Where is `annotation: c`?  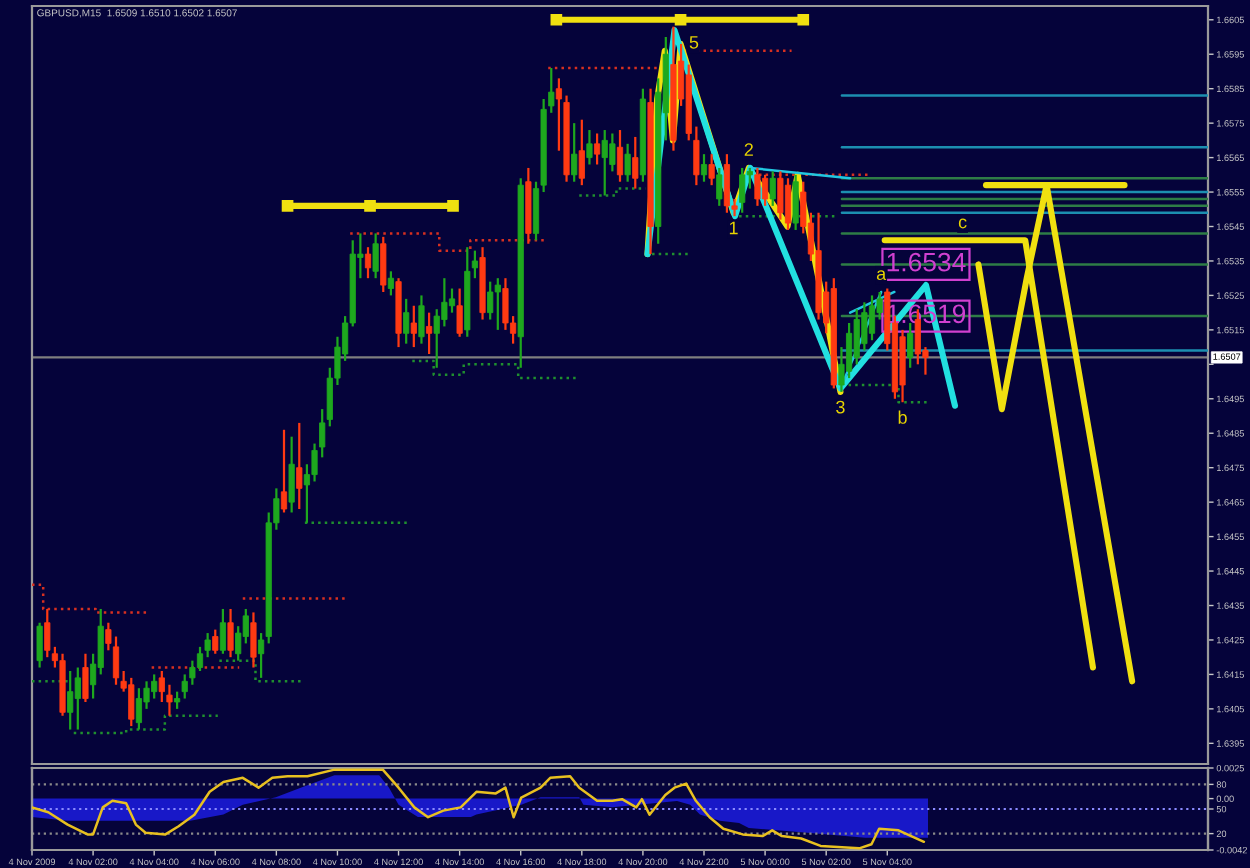
annotation: c is located at coordinates (962, 223).